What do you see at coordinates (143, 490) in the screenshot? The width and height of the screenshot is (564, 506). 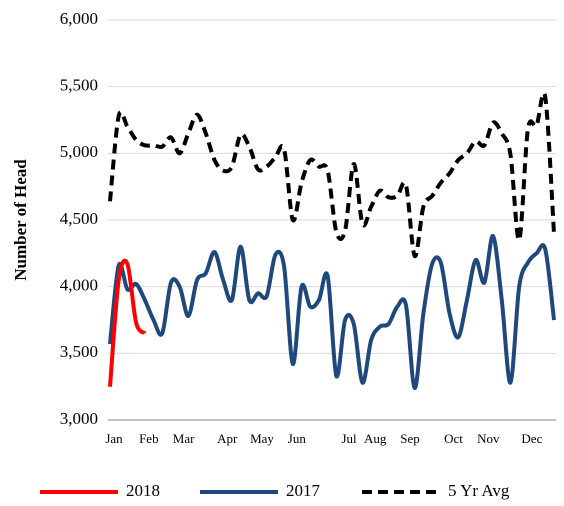 I see `legend-label: 2018` at bounding box center [143, 490].